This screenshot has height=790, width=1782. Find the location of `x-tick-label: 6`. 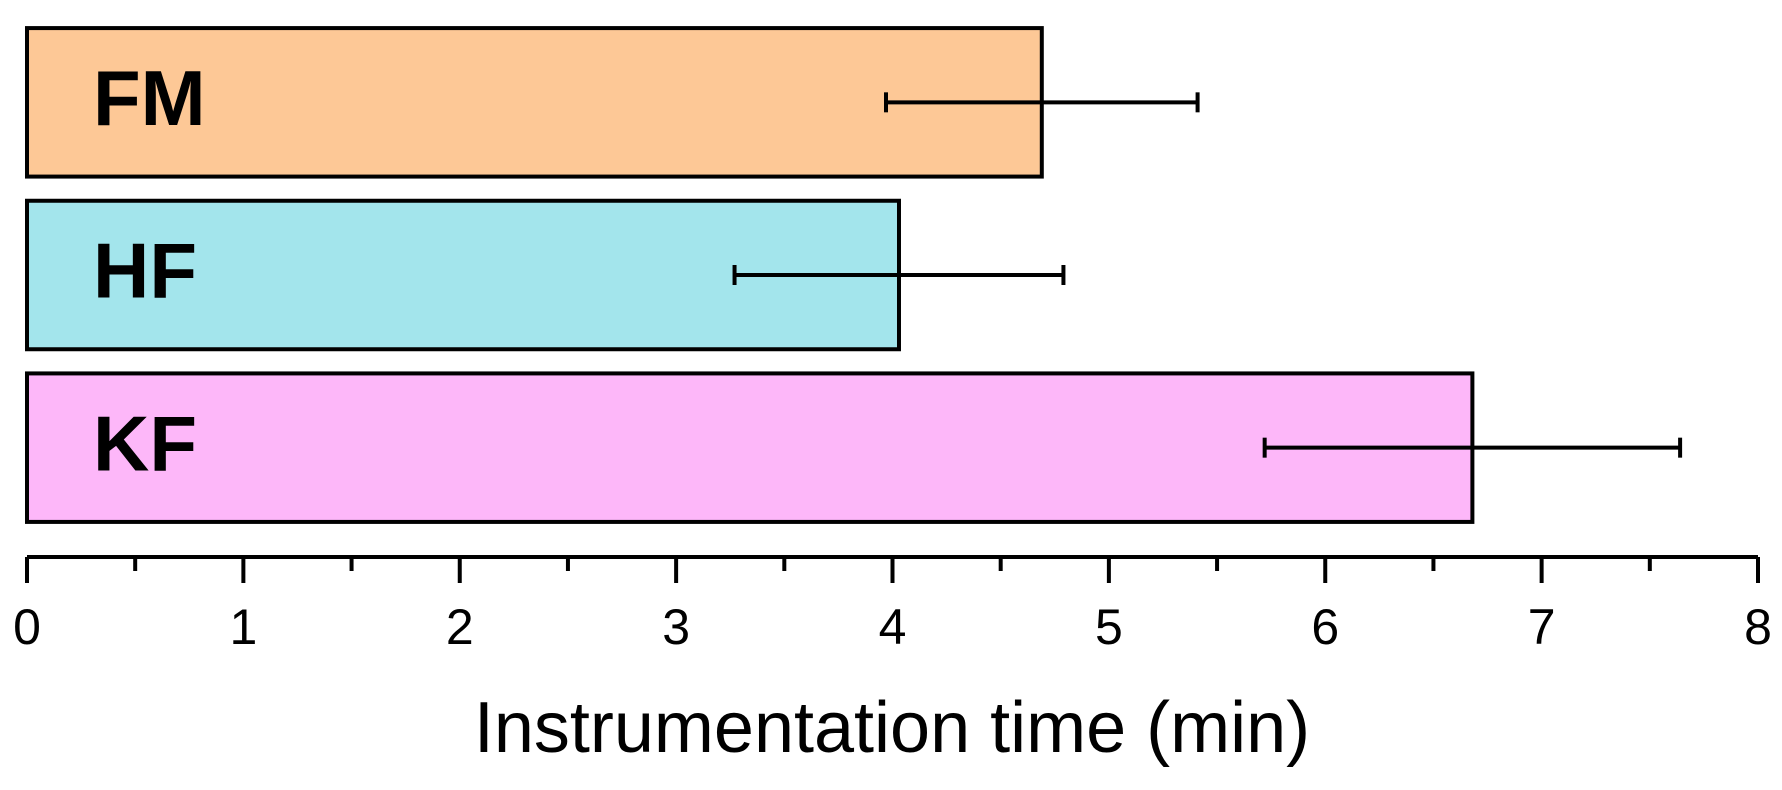

x-tick-label: 6 is located at coordinates (1325, 627).